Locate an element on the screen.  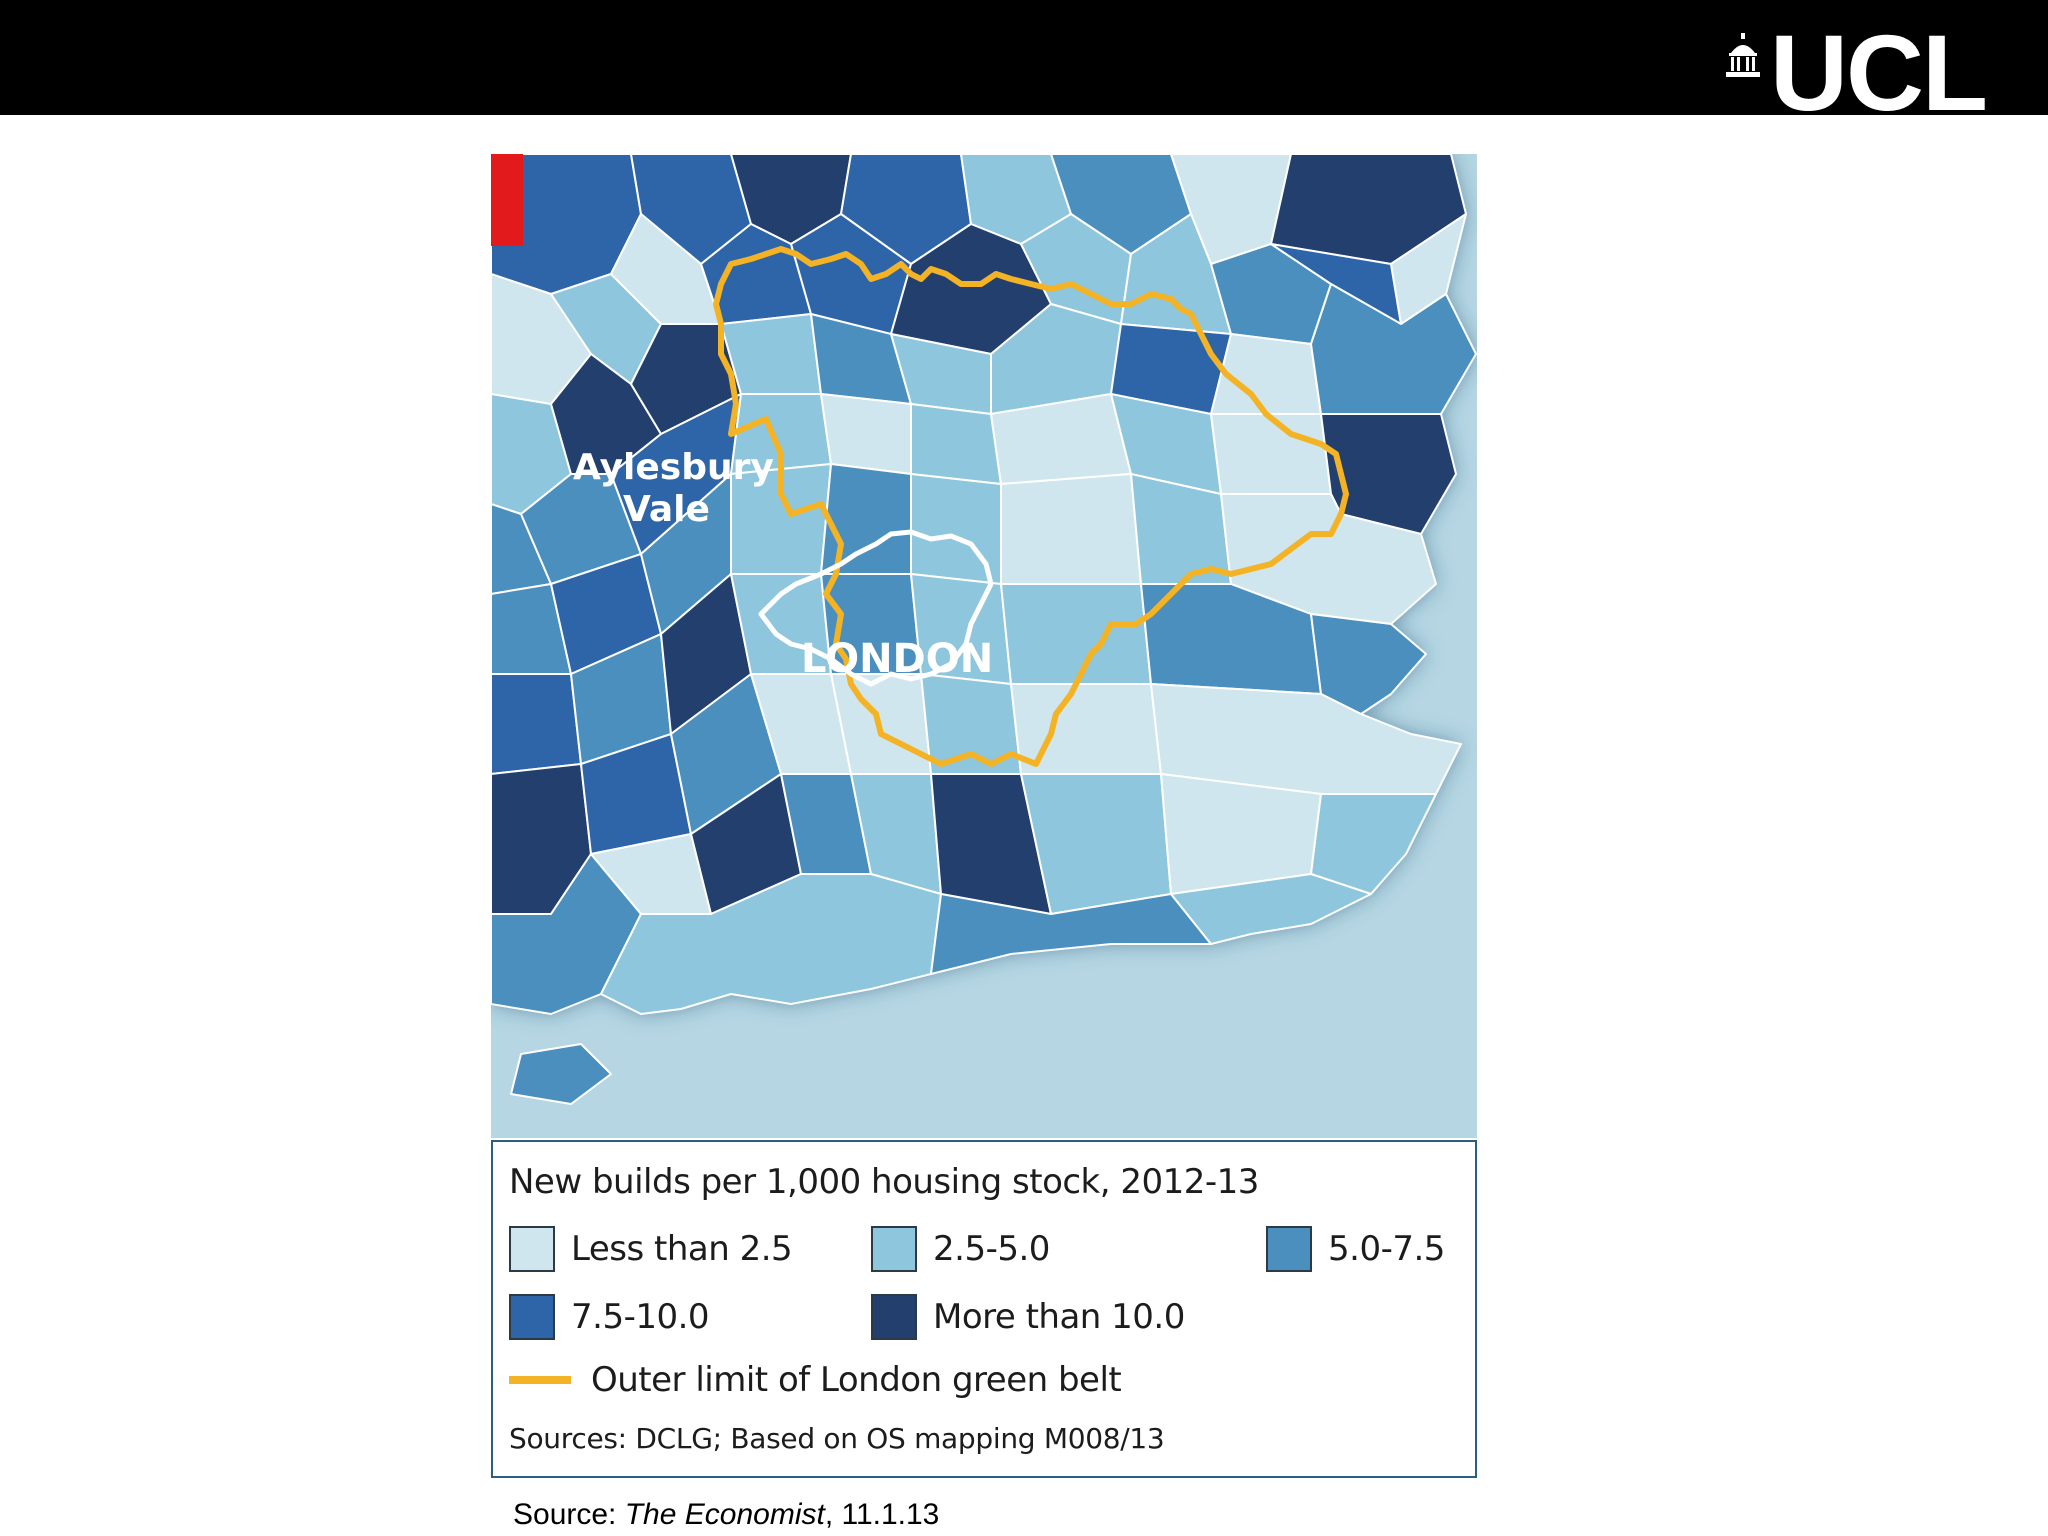
legend-item-2-5-5-0: 2.5-5.0 is located at coordinates (960, 1249).